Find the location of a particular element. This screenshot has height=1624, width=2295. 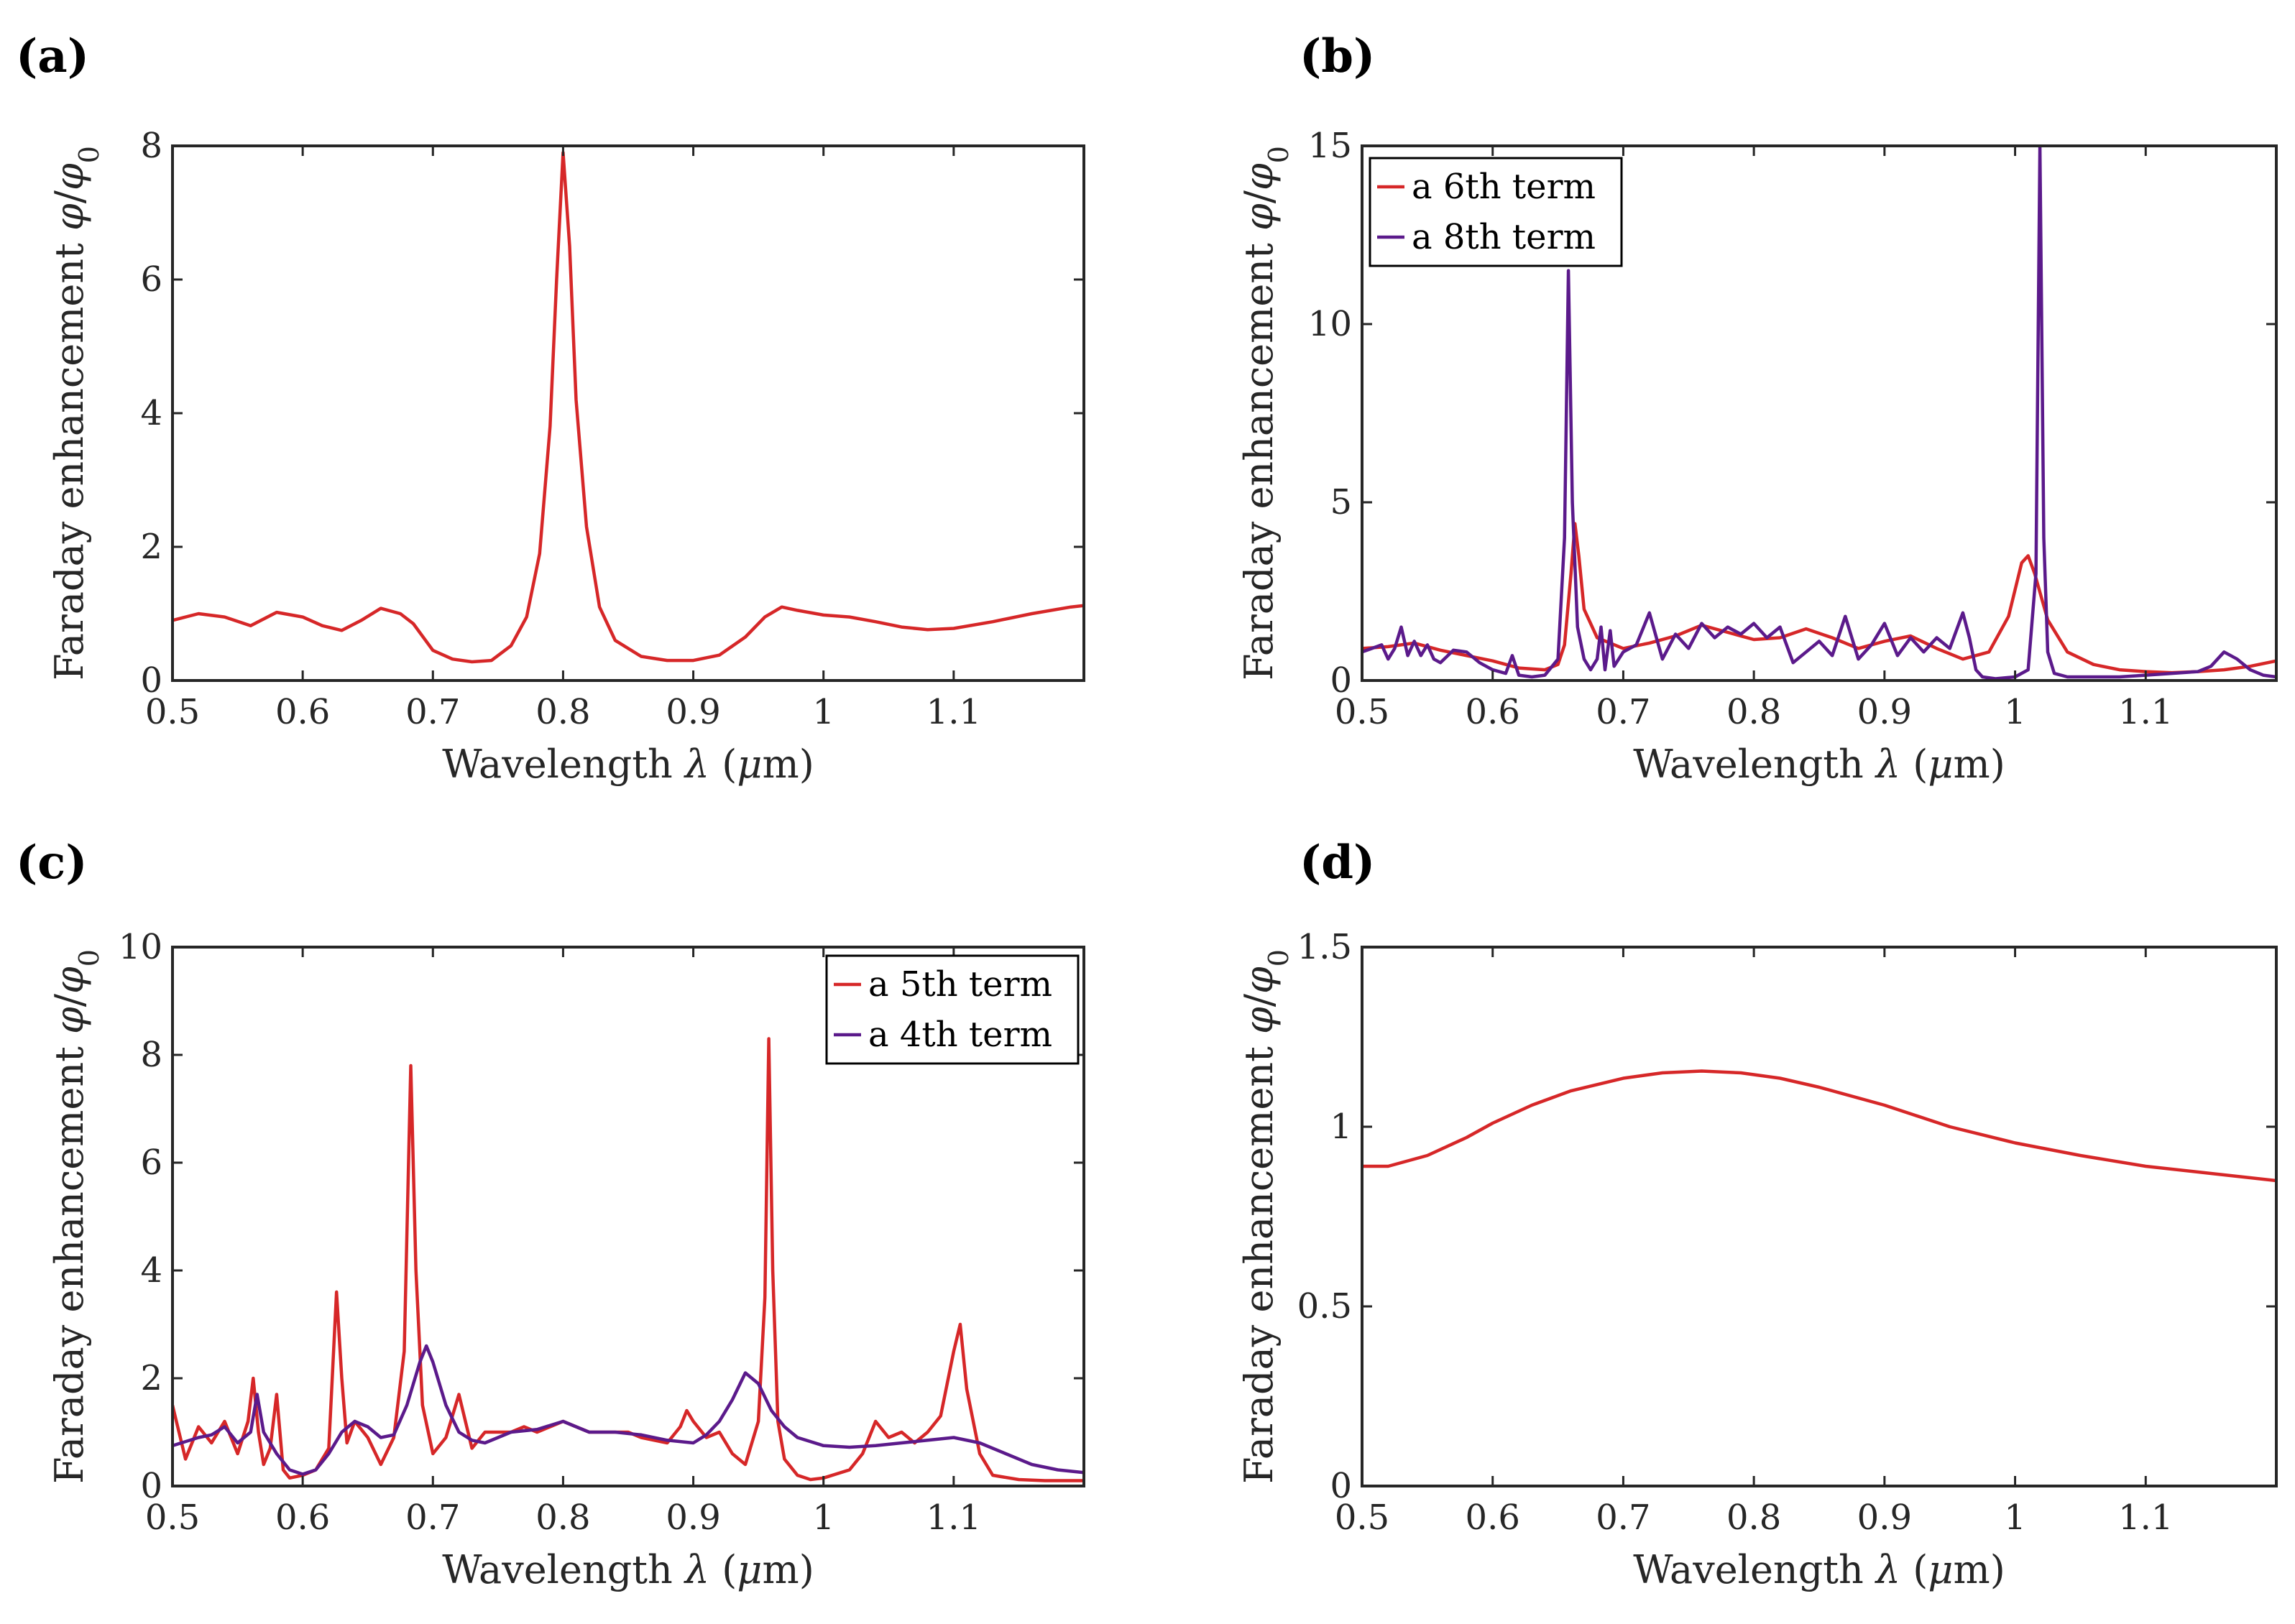

y-tick-label-b: 0 is located at coordinates (1341, 680).